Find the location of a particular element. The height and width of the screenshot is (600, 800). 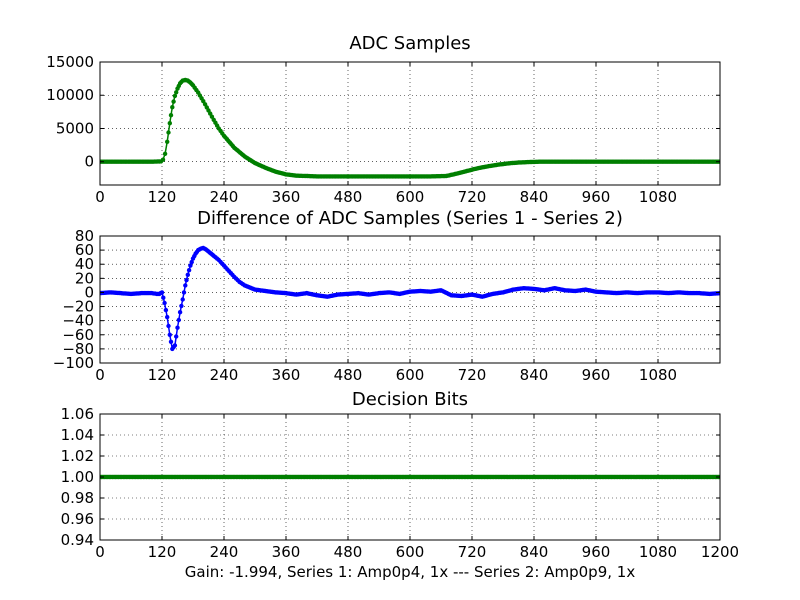

y-tick-label: 1.04 is located at coordinates (77, 435).